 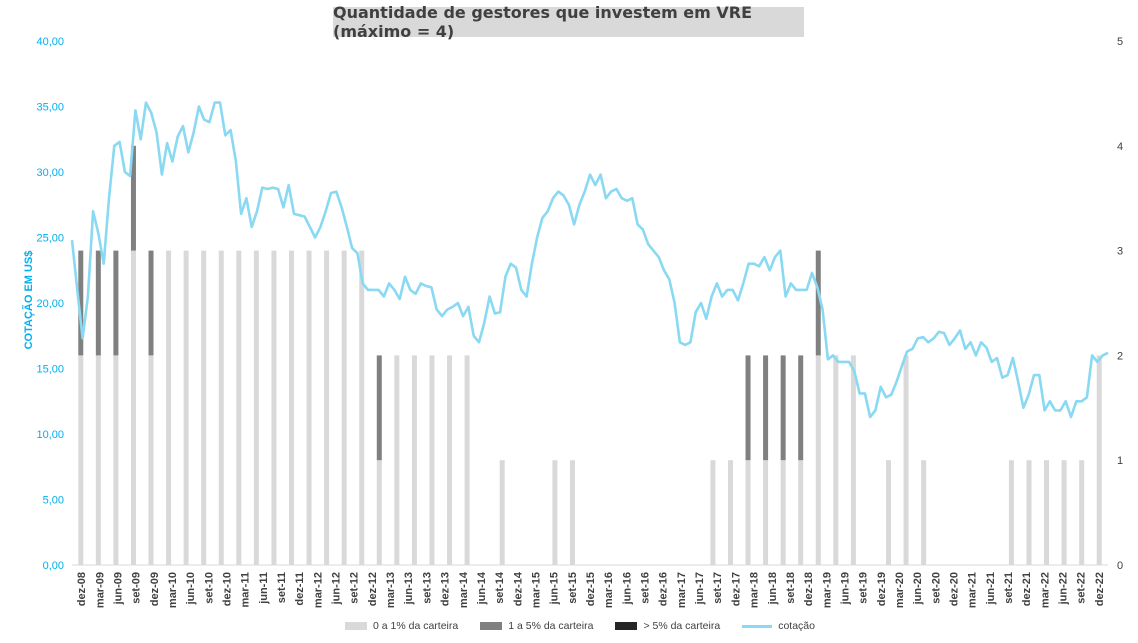 What do you see at coordinates (736, 589) in the screenshot?
I see `x-tick-label: dez-17` at bounding box center [736, 589].